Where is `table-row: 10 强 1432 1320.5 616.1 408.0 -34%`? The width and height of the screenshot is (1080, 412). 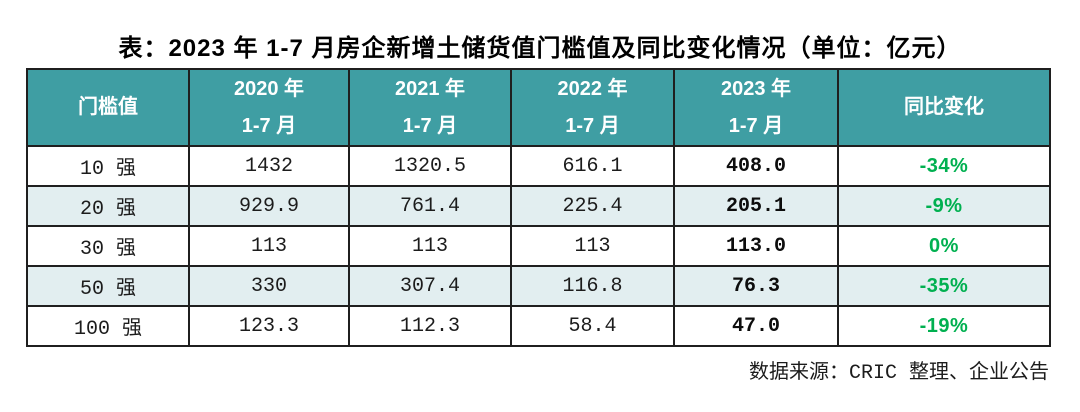
table-row: 10 强 1432 1320.5 616.1 408.0 -34% is located at coordinates (538, 166).